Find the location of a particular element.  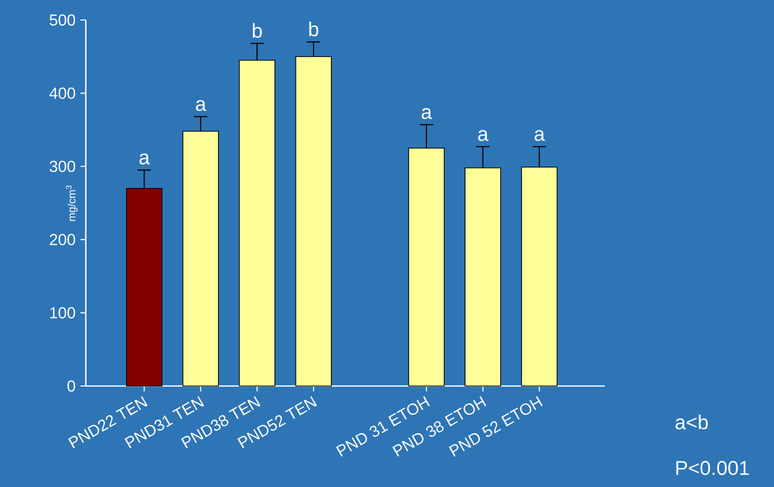

y-tick-label: 200 is located at coordinates (63, 240).